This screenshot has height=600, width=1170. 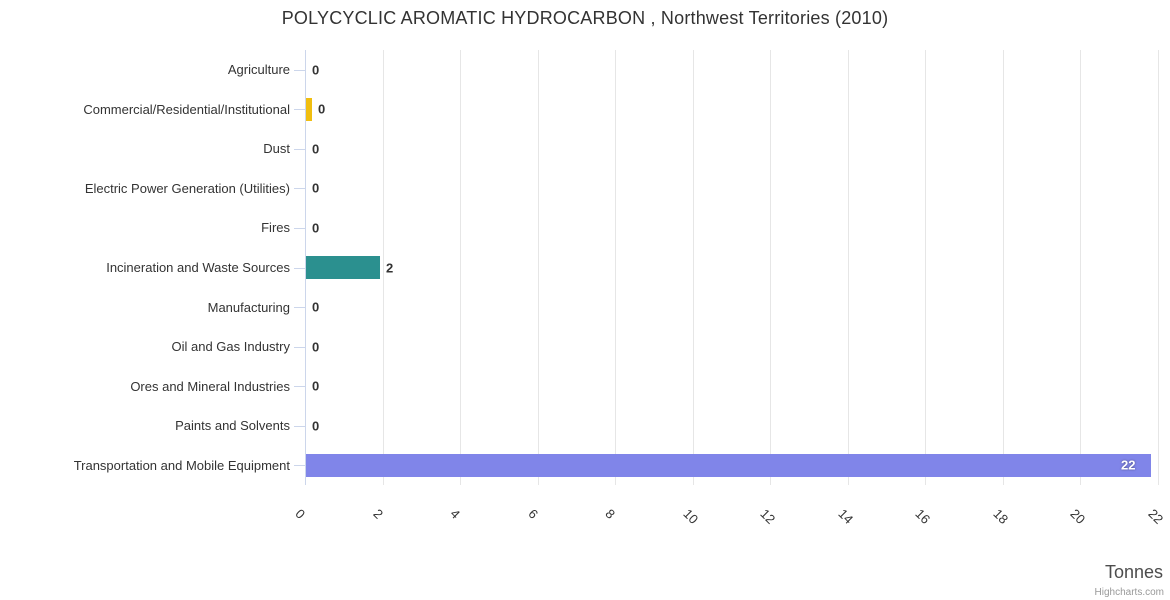 I want to click on highcharts-credits-link: Highcharts.com, so click(x=1129, y=592).